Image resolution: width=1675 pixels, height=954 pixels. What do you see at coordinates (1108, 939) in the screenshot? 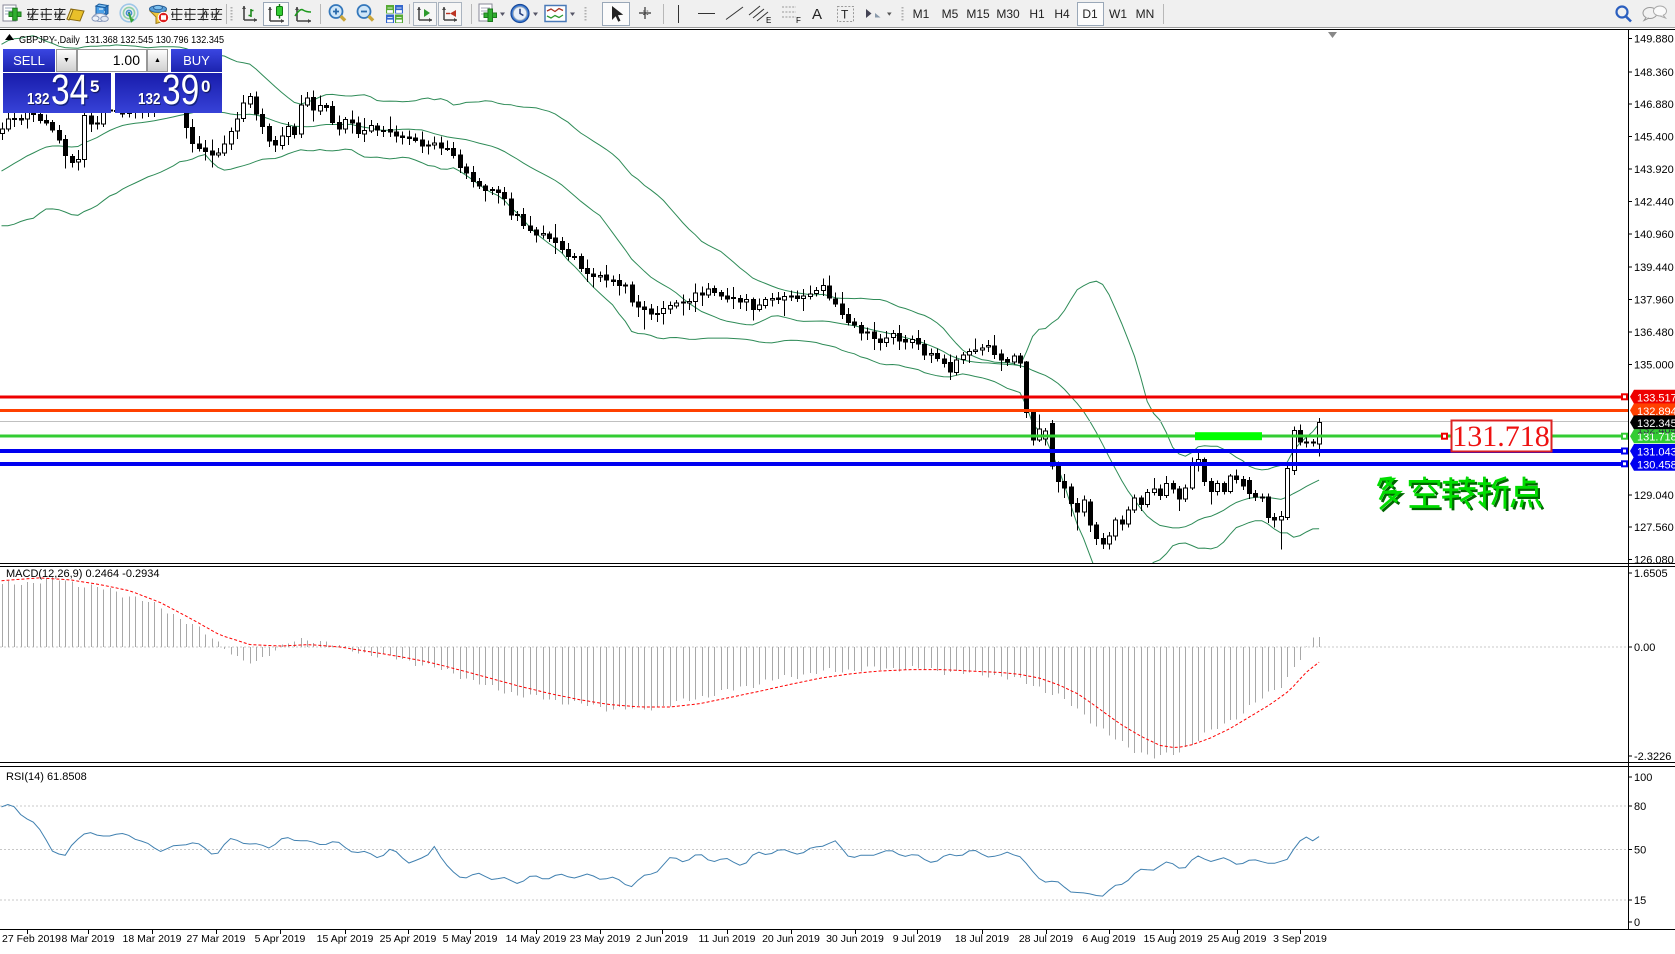
I see `svg-text: 6 Aug 2019` at bounding box center [1108, 939].